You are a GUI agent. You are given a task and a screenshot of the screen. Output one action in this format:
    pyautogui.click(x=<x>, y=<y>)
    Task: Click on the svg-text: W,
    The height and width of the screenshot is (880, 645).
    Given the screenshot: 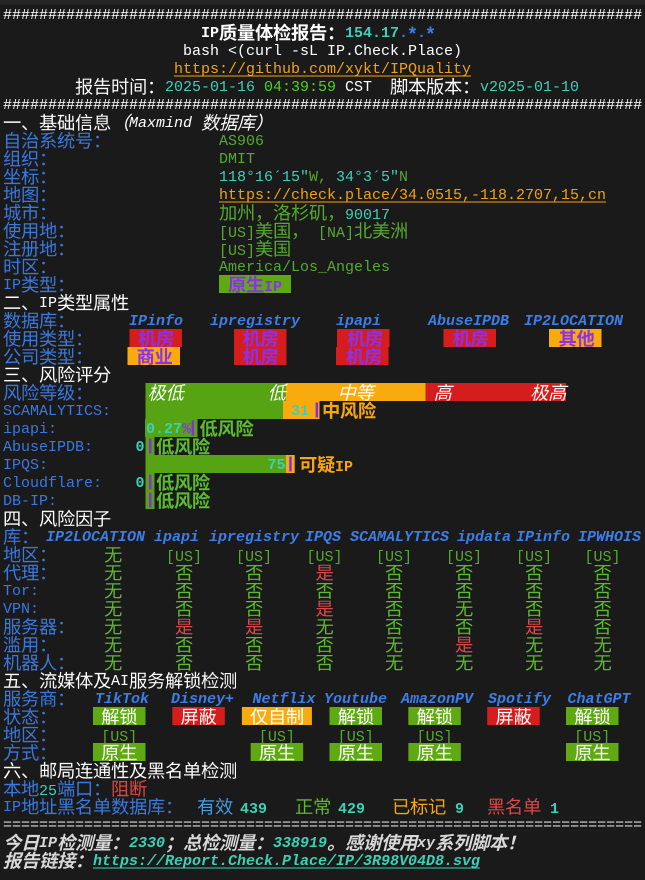 What is the action you would take?
    pyautogui.click(x=318, y=177)
    